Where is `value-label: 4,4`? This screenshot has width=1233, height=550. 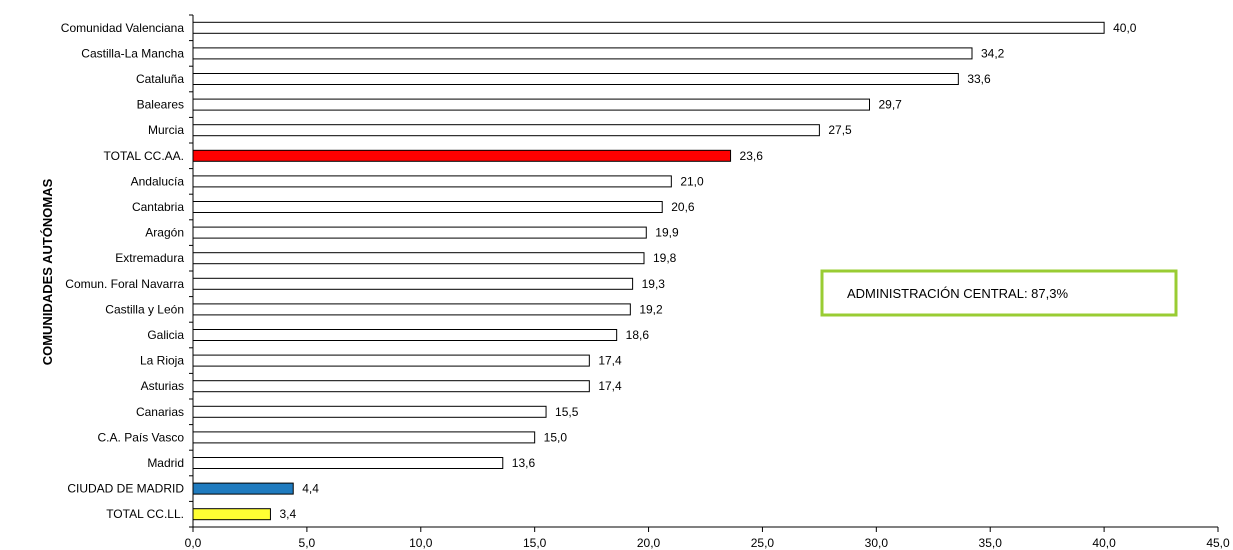 value-label: 4,4 is located at coordinates (310, 489).